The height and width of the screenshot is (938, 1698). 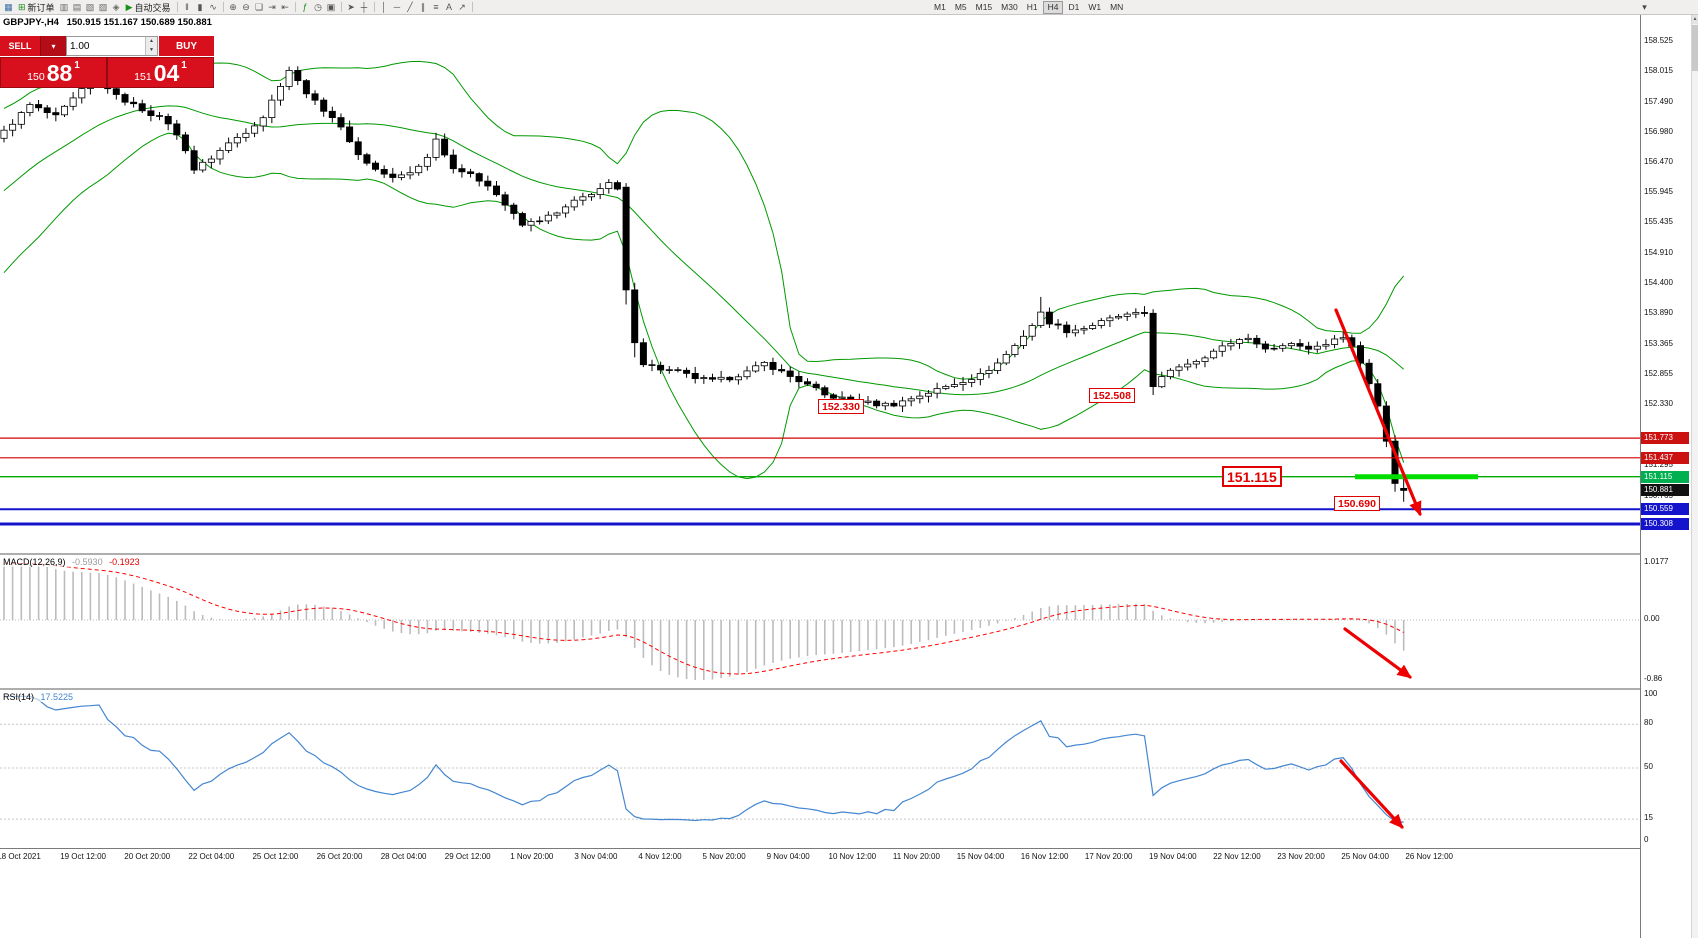 What do you see at coordinates (1648, 818) in the screenshot?
I see `rsi-scale-label: 15` at bounding box center [1648, 818].